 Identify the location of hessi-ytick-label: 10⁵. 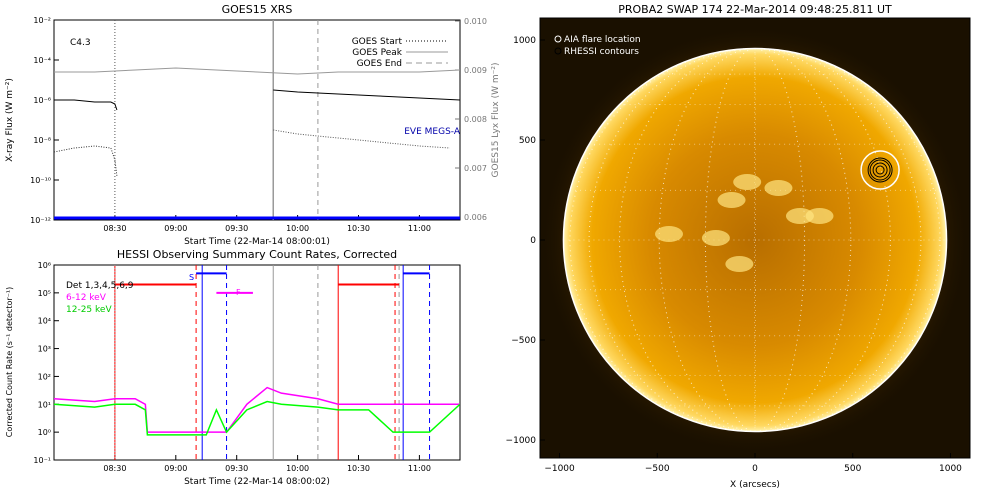
(44, 293).